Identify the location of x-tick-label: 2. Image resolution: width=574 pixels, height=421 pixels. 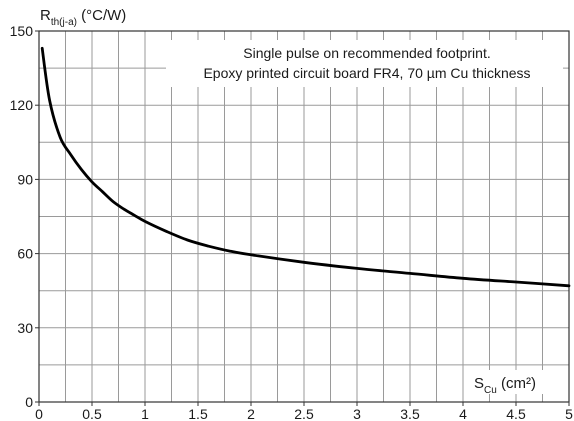
(251, 413).